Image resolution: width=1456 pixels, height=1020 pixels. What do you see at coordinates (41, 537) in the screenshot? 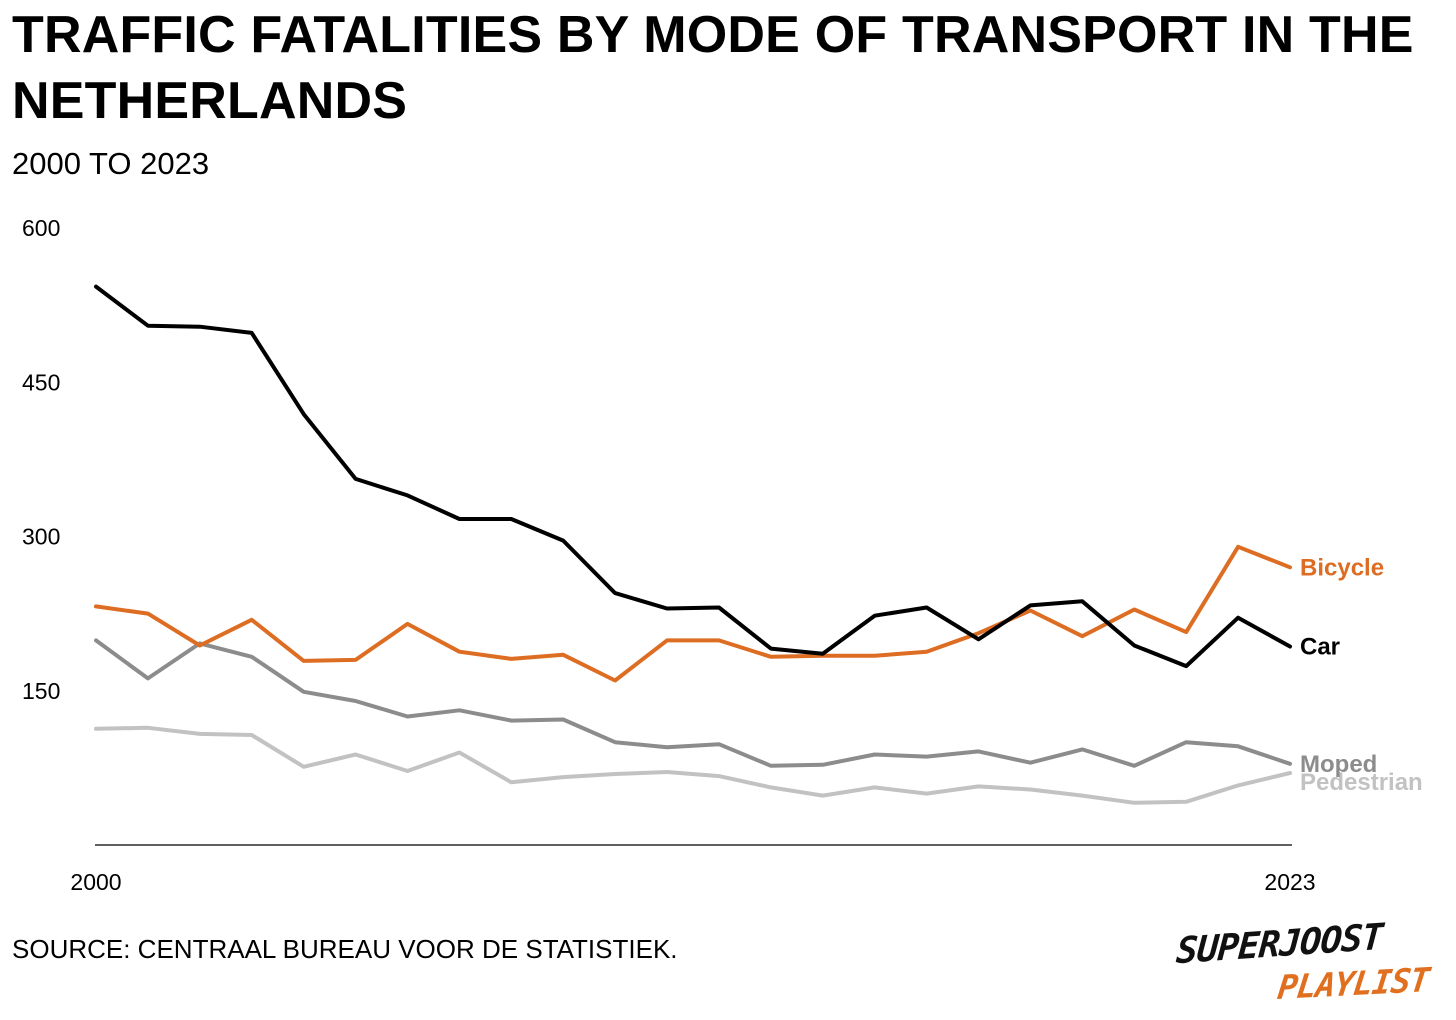
I see `y-tick-label-300: 300` at bounding box center [41, 537].